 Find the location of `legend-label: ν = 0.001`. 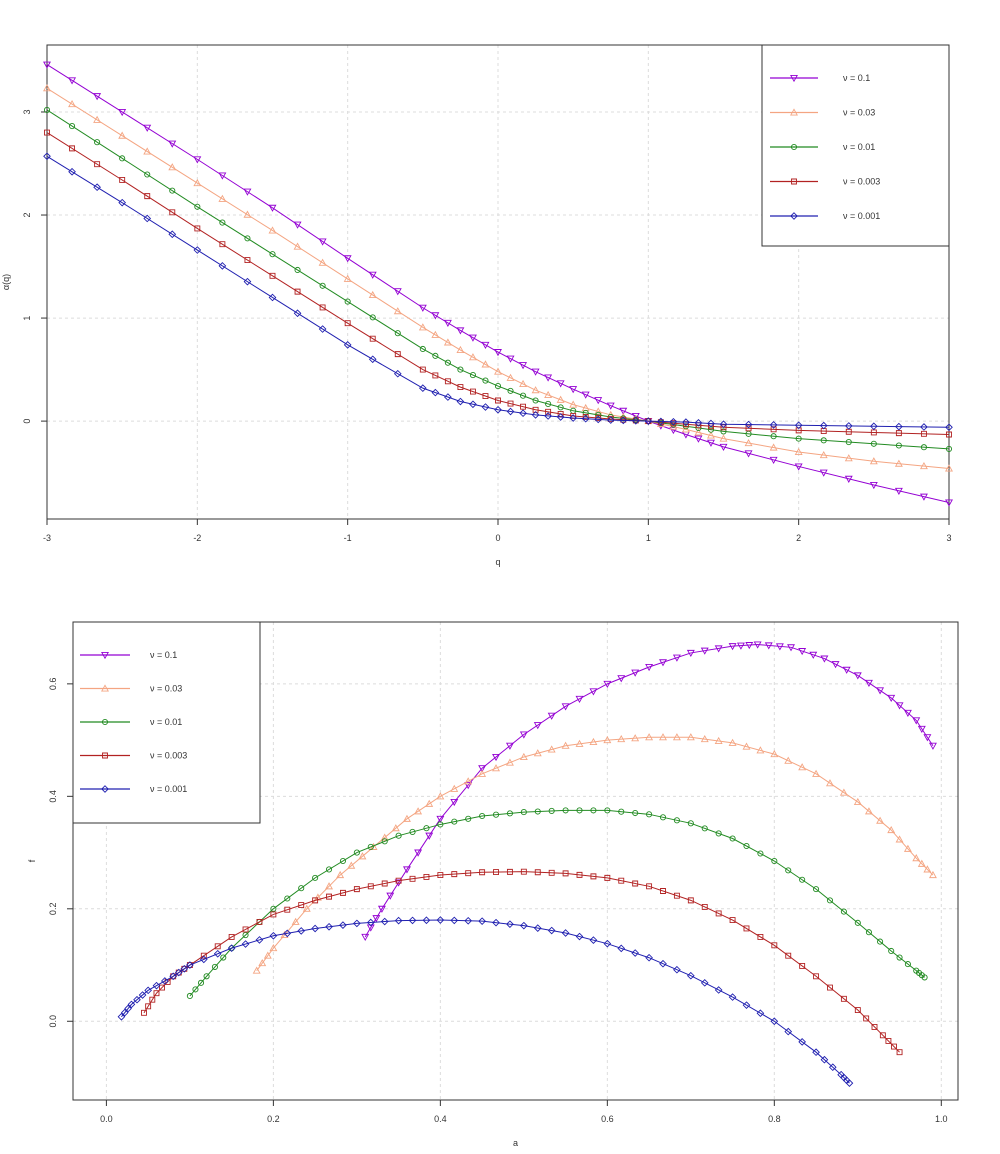

legend-label: ν = 0.001 is located at coordinates (168, 789).